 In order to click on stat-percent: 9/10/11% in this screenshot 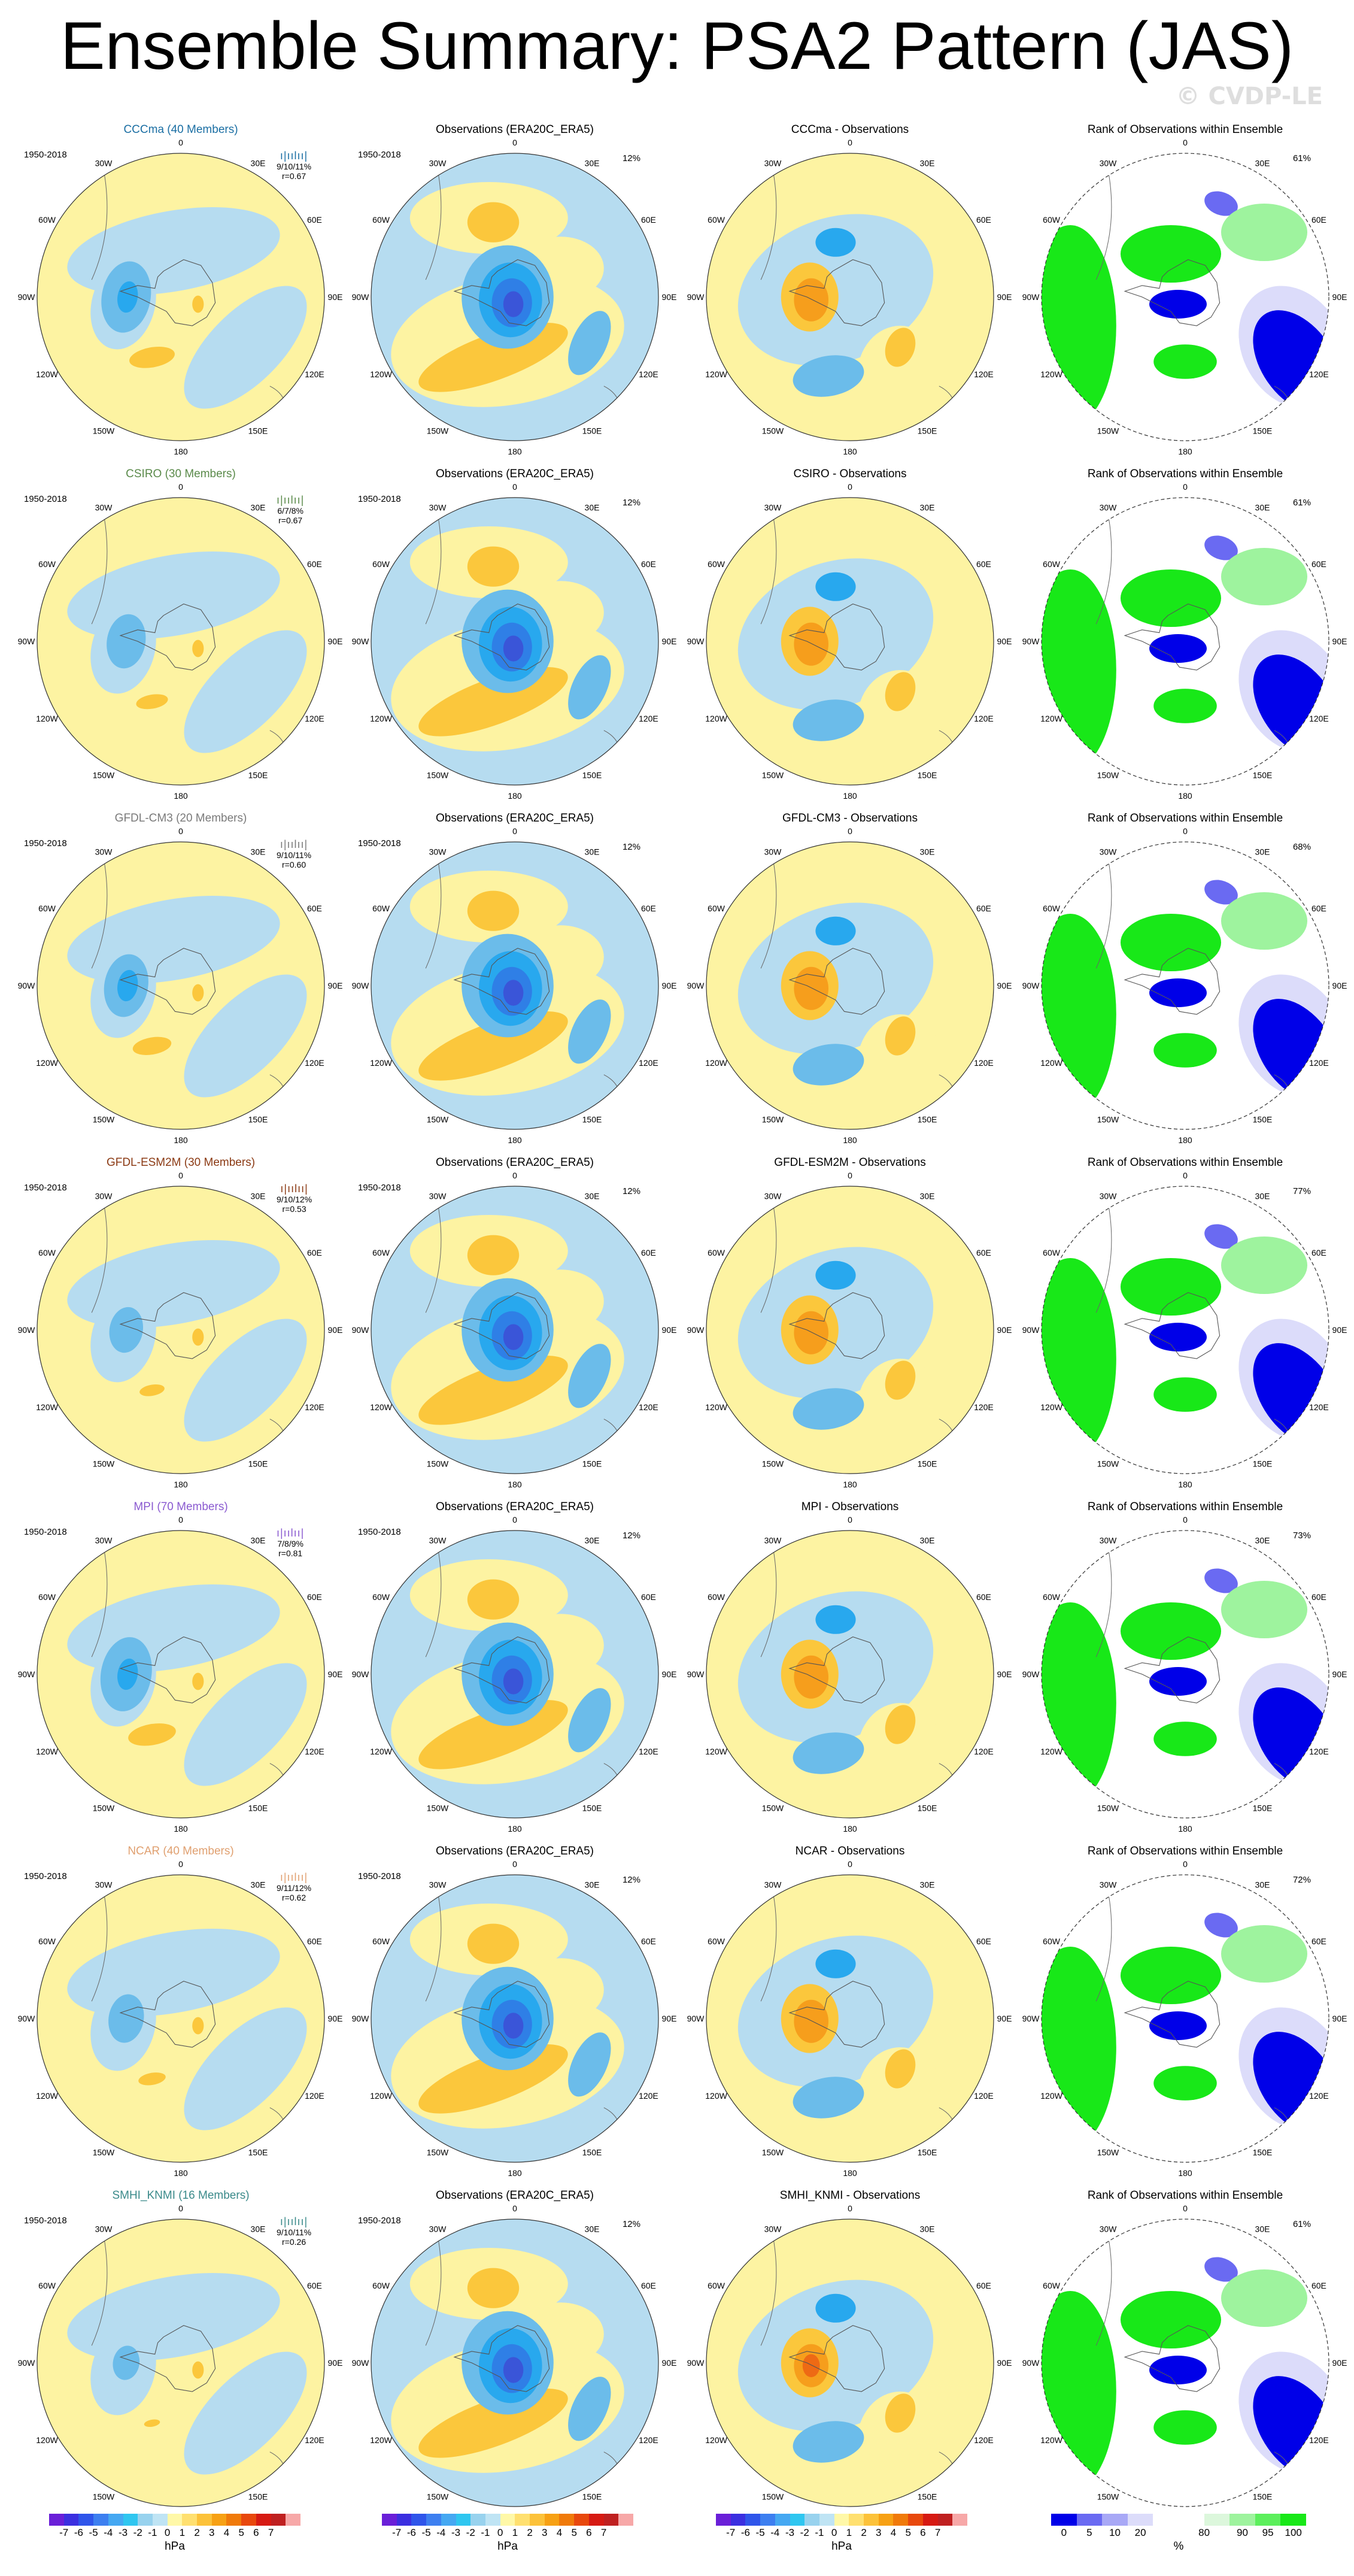, I will do `click(294, 166)`.